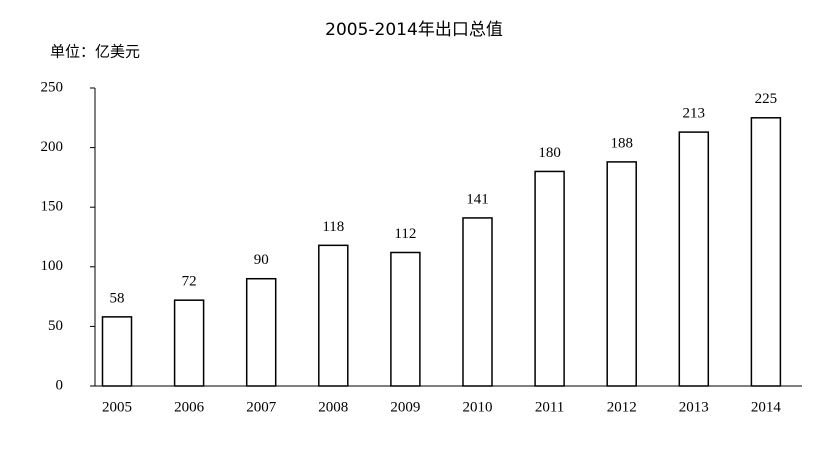 This screenshot has height=472, width=827. What do you see at coordinates (766, 99) in the screenshot?
I see `data-label: 225` at bounding box center [766, 99].